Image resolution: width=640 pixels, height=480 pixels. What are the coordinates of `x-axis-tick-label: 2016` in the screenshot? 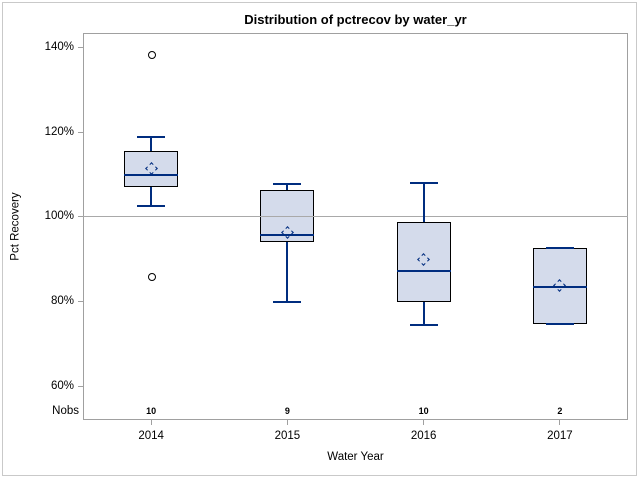 It's located at (423, 436).